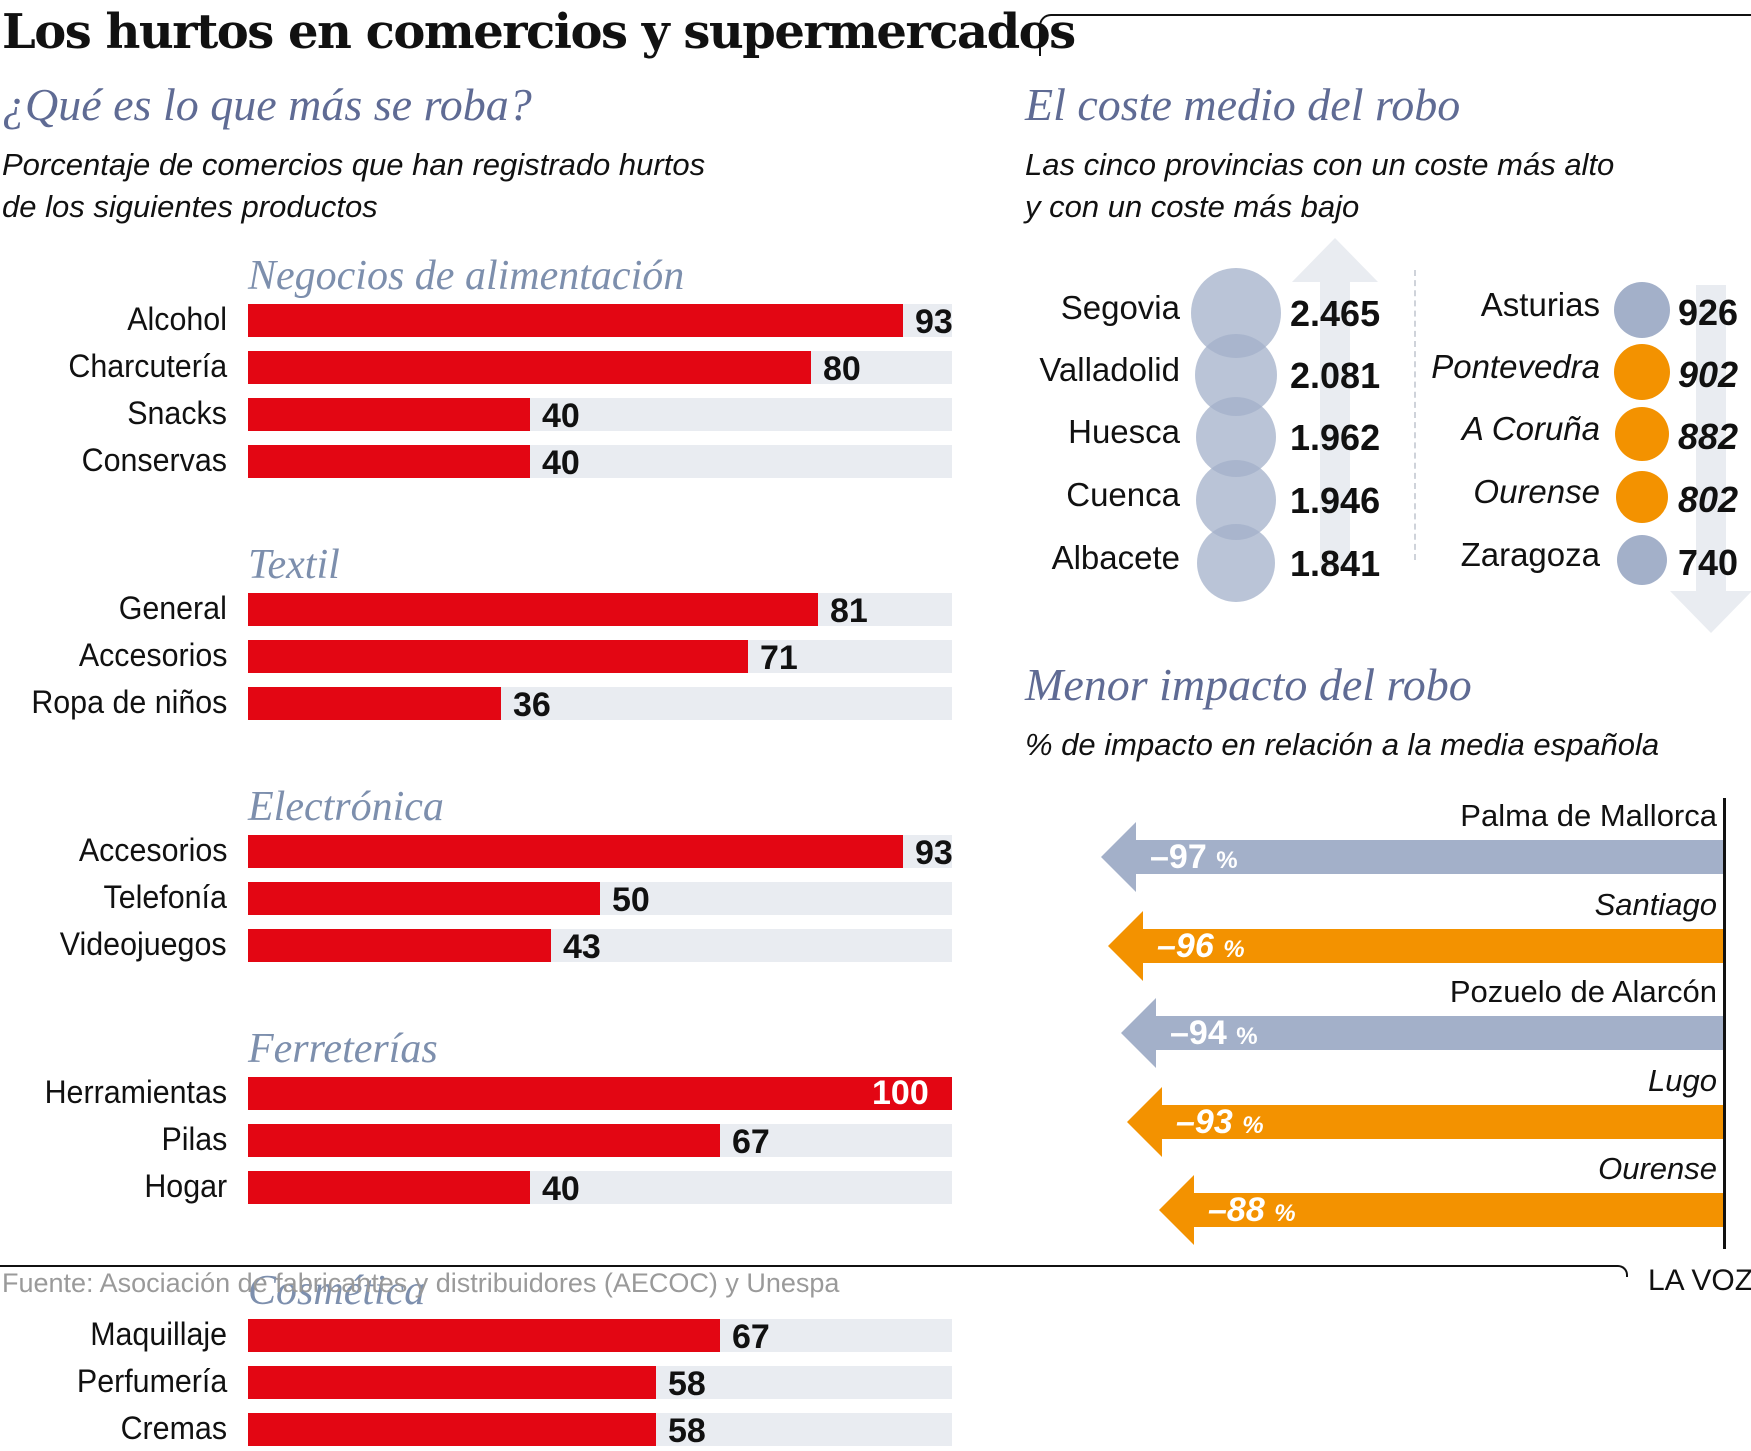 This screenshot has height=1451, width=1751. Describe the element at coordinates (1109, 369) in the screenshot. I see `province-label: Valladolid` at that location.